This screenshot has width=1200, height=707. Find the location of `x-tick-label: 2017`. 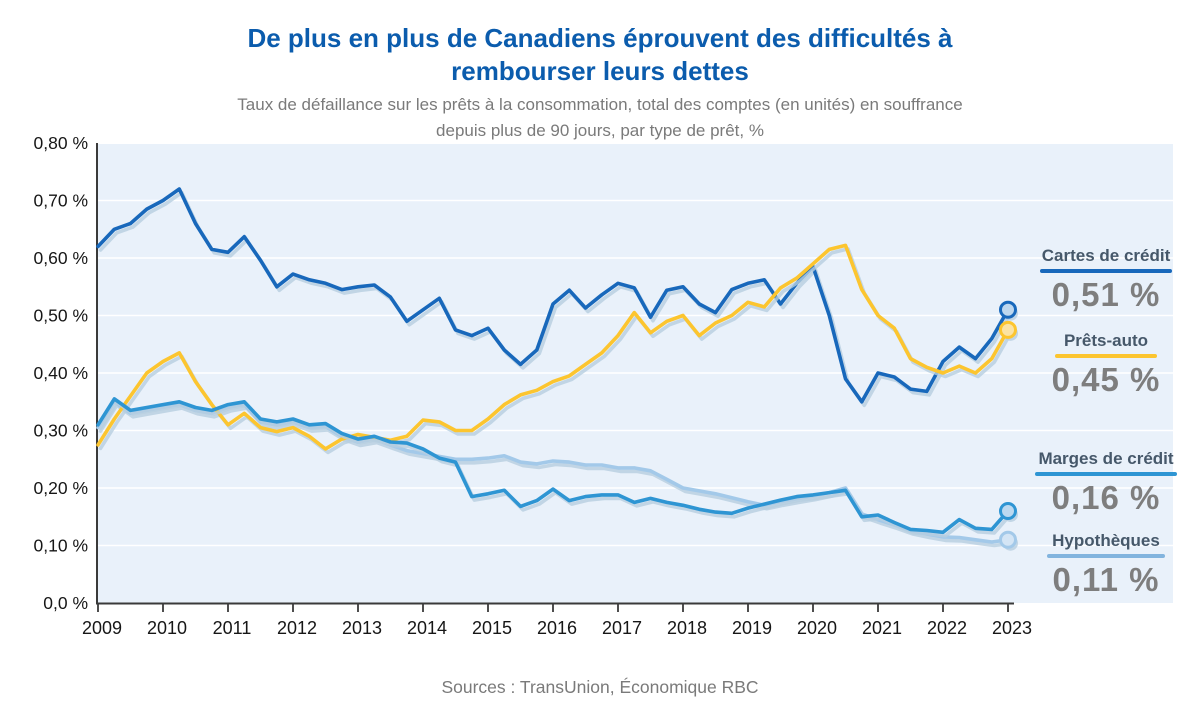

x-tick-label: 2017 is located at coordinates (622, 628).